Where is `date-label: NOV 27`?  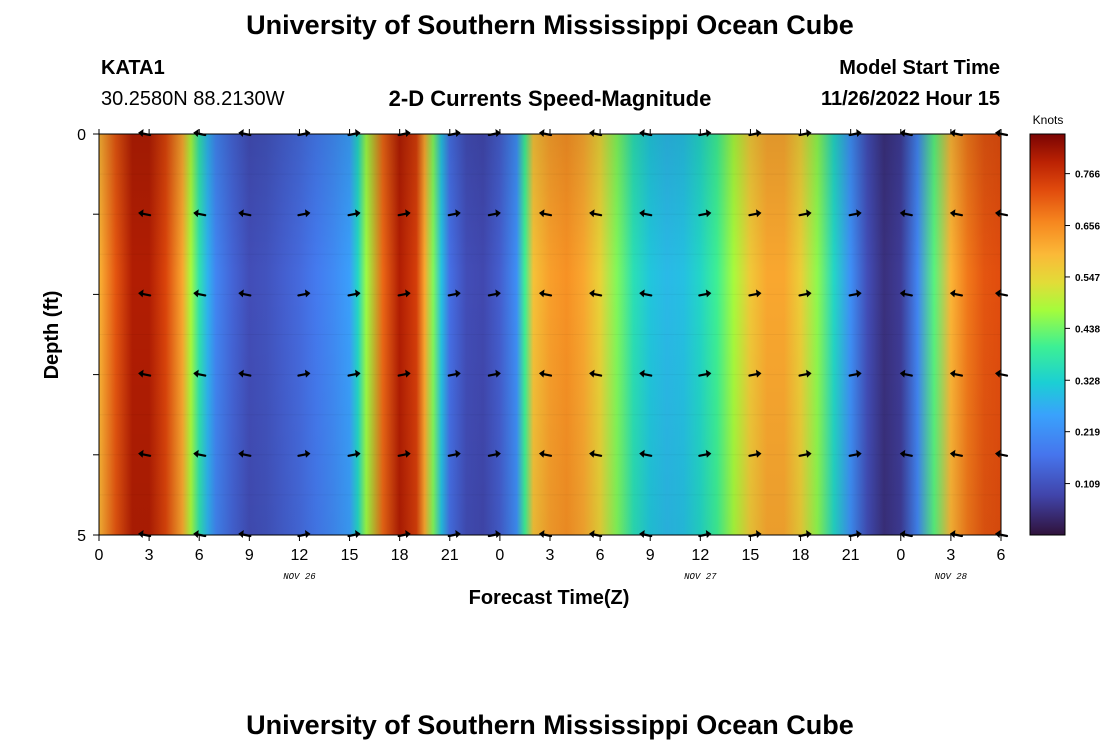
date-label: NOV 27 is located at coordinates (700, 577).